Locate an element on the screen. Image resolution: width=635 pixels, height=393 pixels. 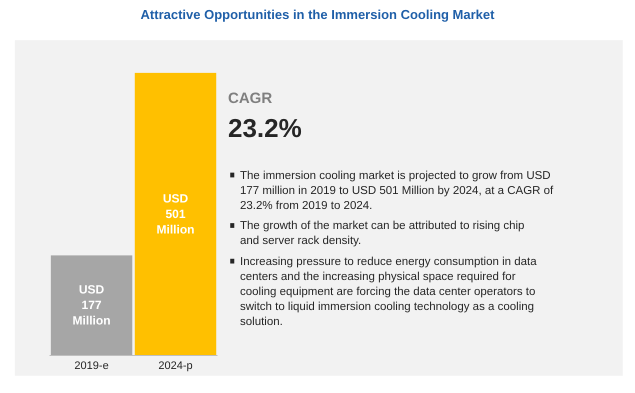
text: CAGR is located at coordinates (250, 98).